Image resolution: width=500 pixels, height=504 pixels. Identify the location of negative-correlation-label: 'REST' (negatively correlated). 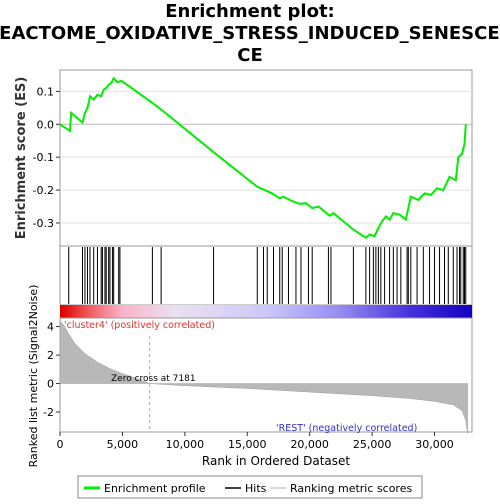
(346, 428).